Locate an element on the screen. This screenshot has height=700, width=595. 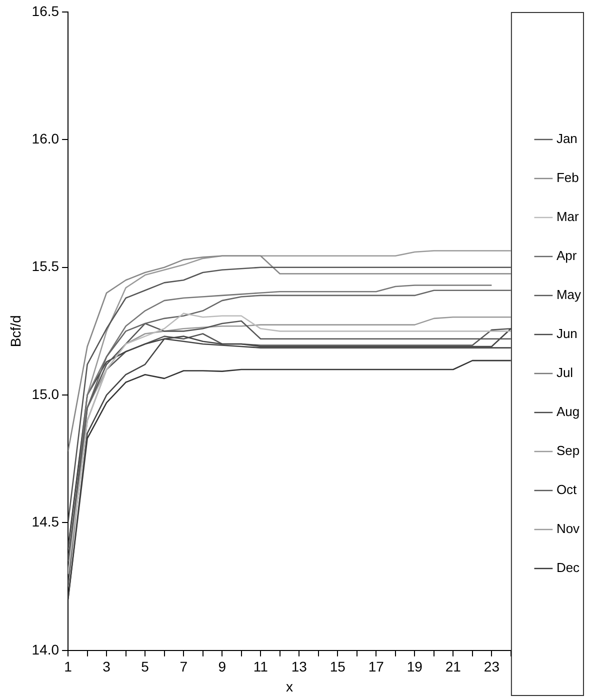
legend-label: Sep is located at coordinates (568, 450).